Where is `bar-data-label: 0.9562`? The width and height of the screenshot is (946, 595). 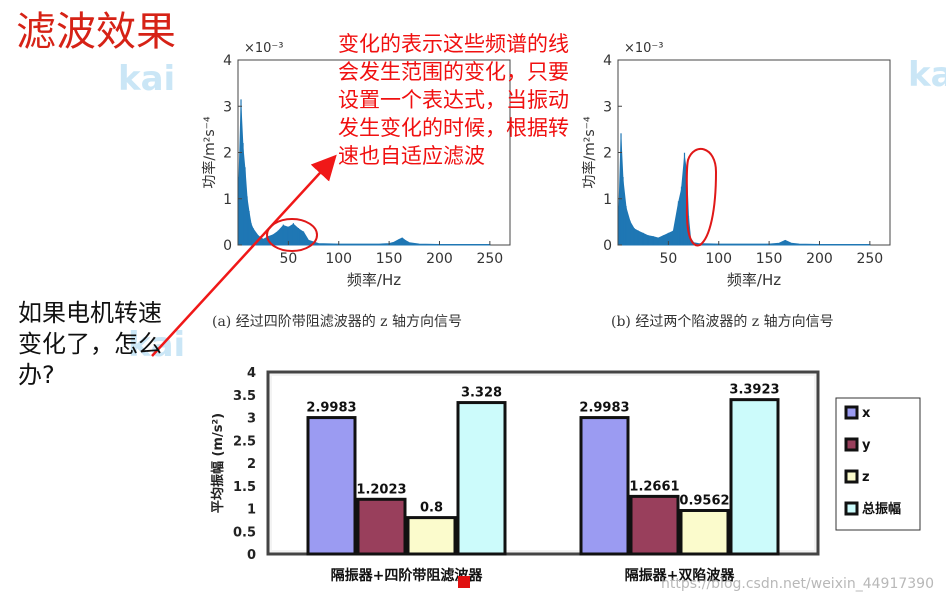 bar-data-label: 0.9562 is located at coordinates (704, 500).